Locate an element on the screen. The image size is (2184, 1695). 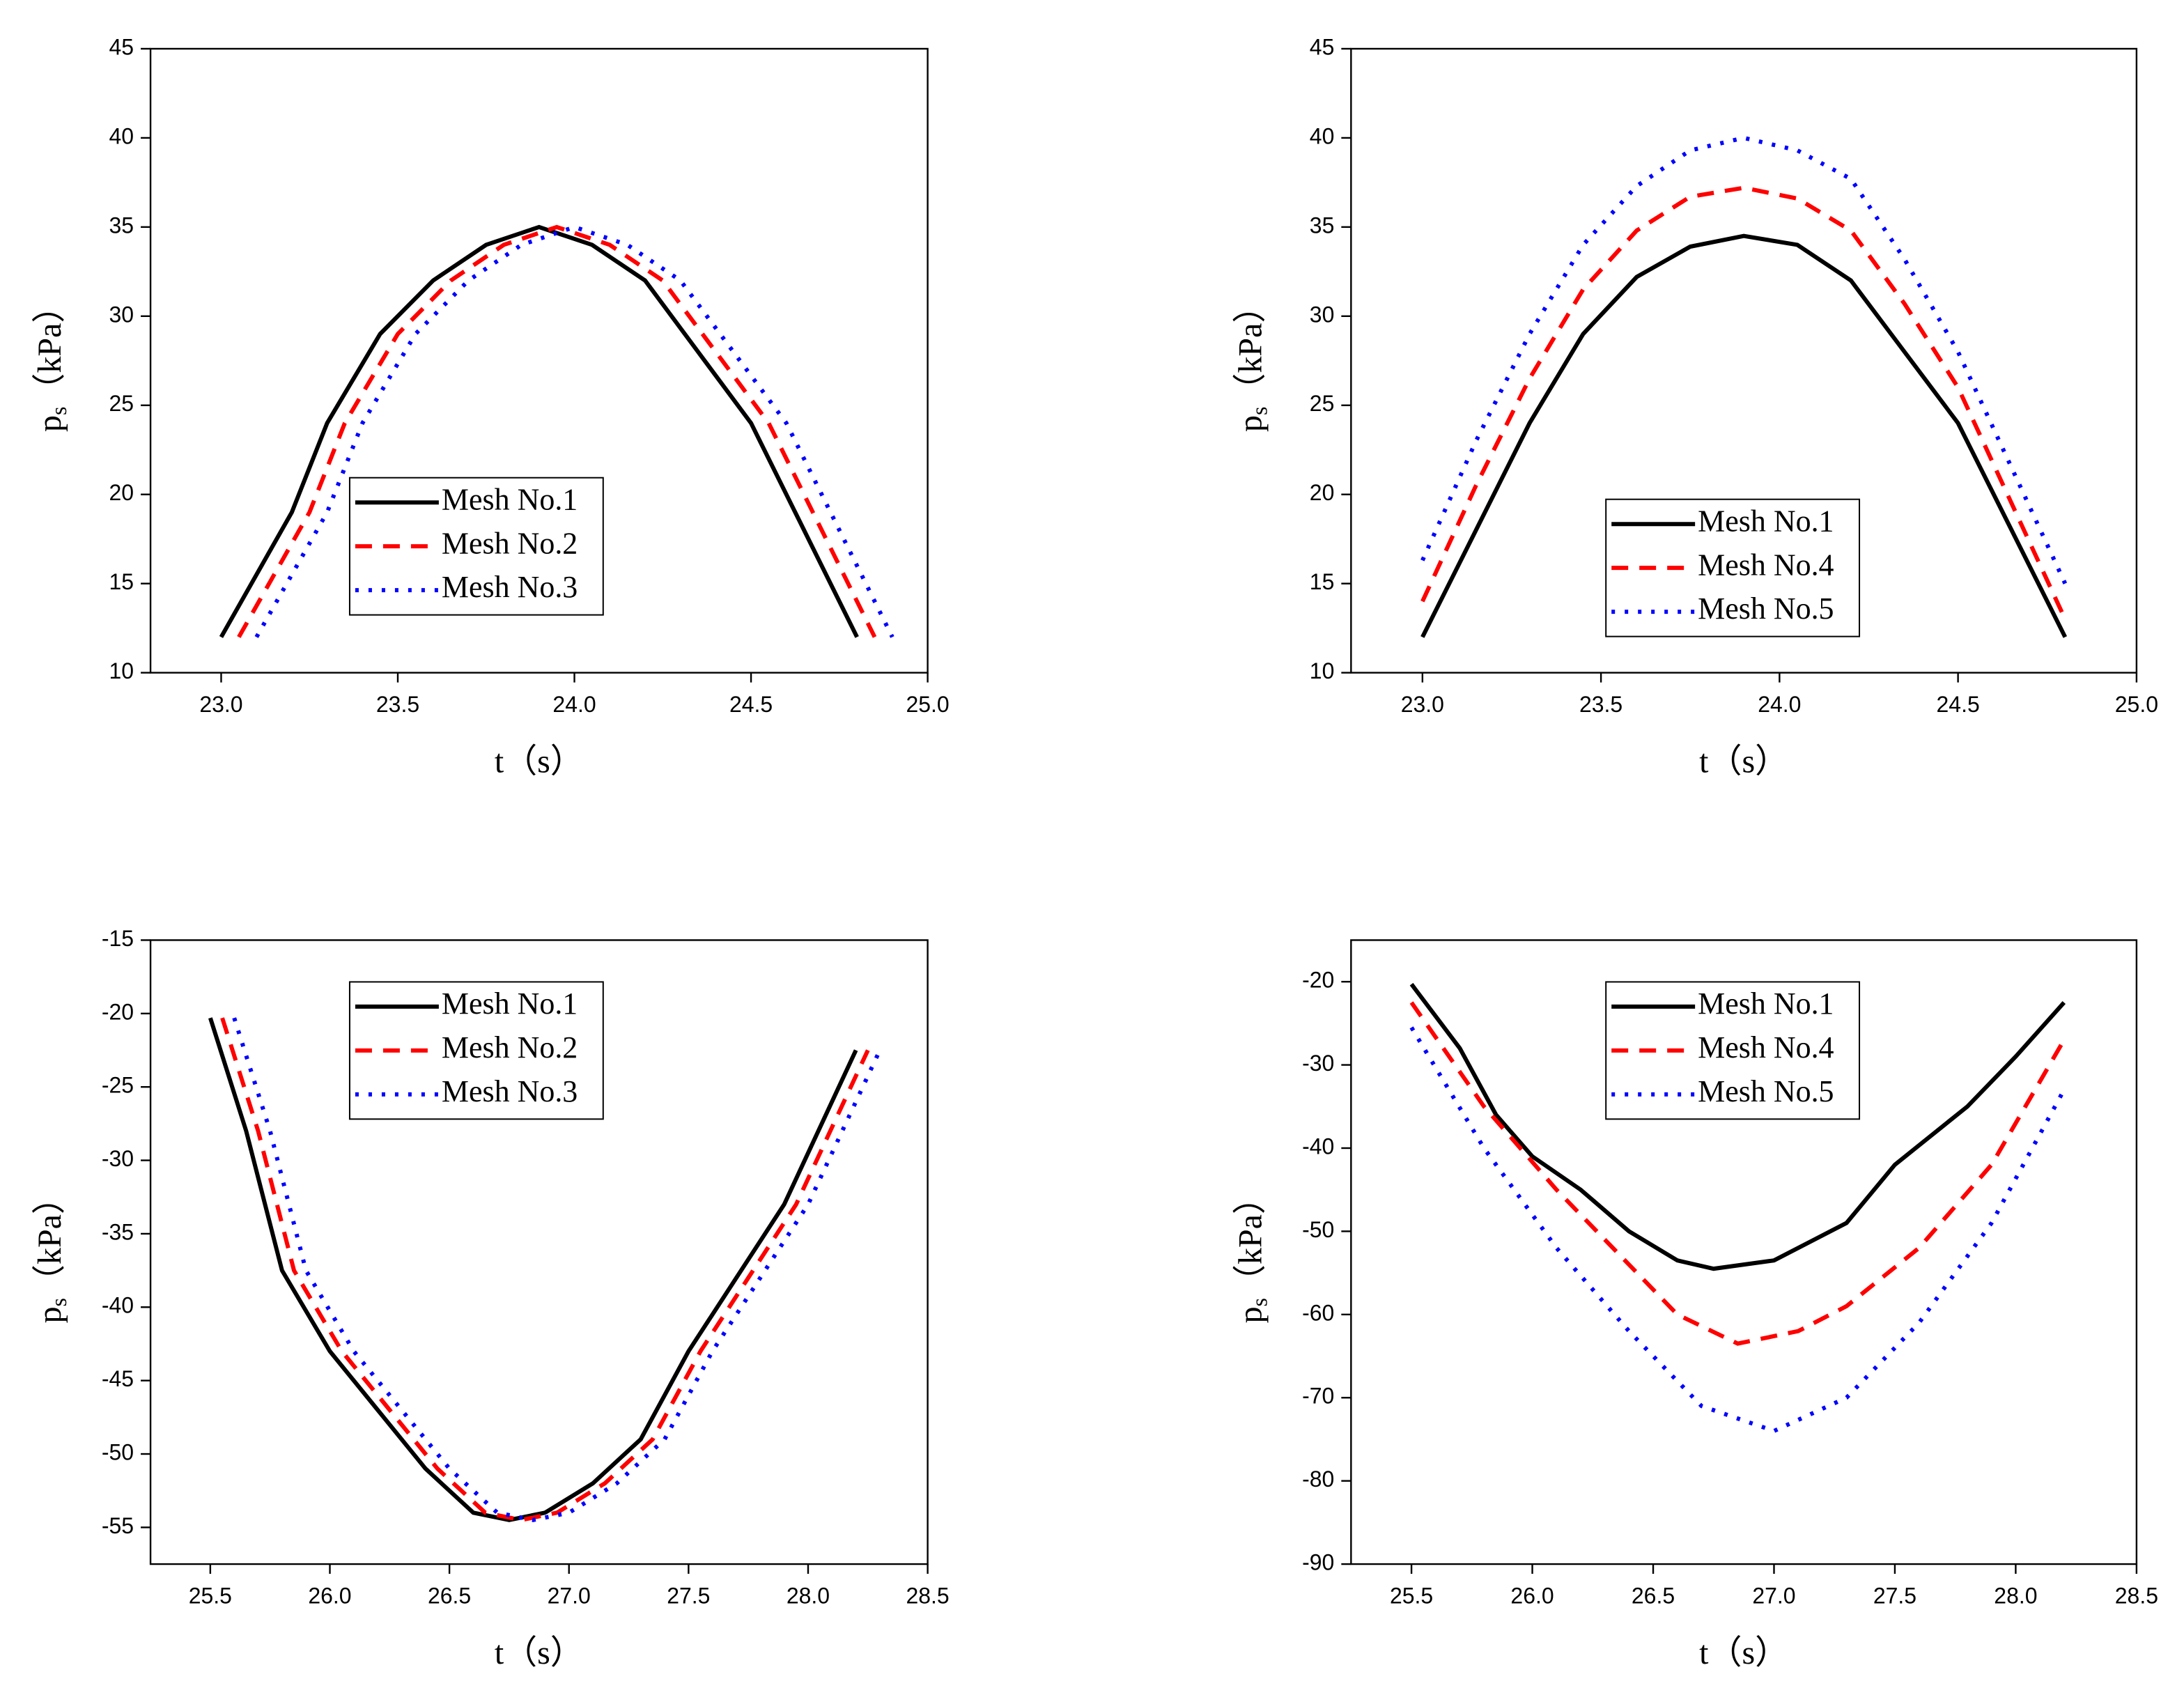
y-tick-label: -80 is located at coordinates (1318, 1479).